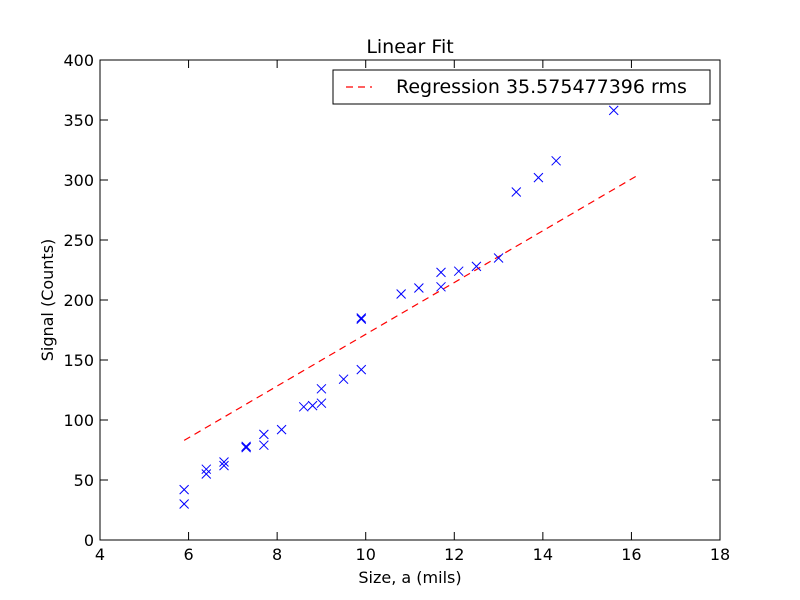 This screenshot has width=800, height=600. I want to click on x-tick-label: 4, so click(100, 554).